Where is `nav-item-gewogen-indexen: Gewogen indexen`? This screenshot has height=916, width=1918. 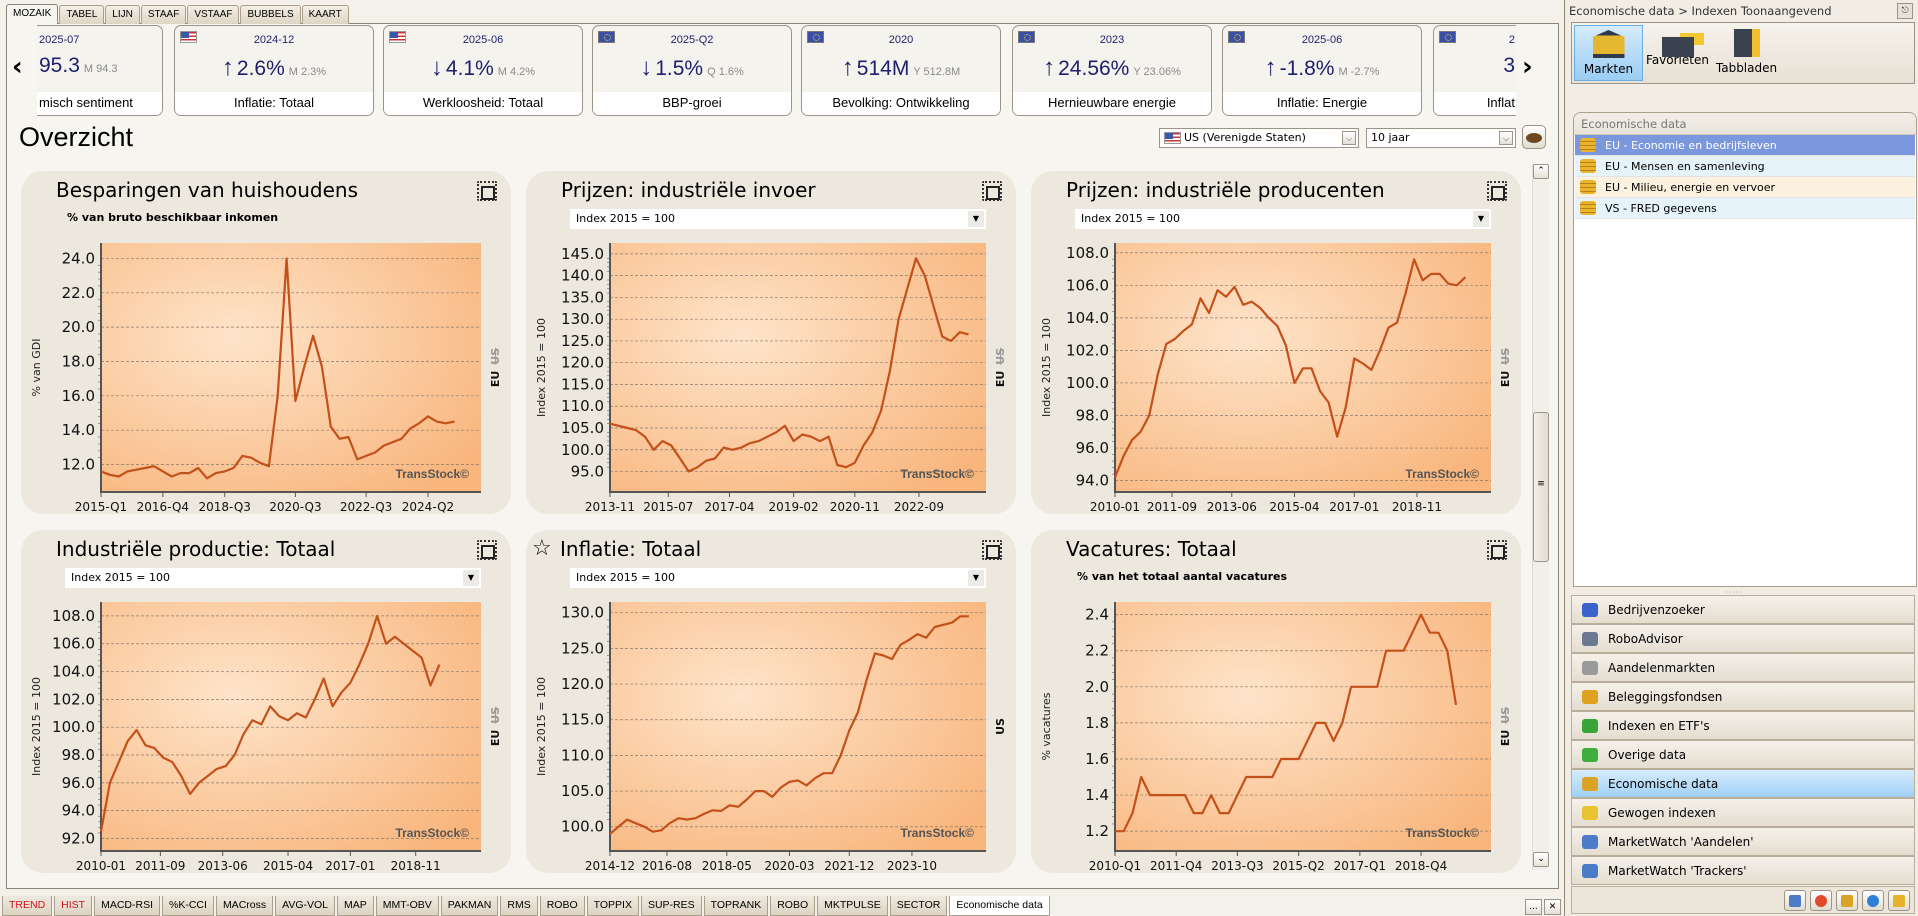 nav-item-gewogen-indexen: Gewogen indexen is located at coordinates (1743, 812).